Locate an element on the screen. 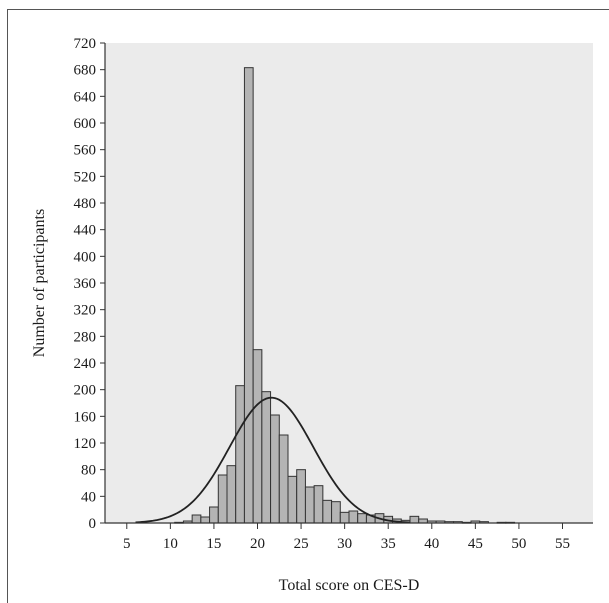 Image resolution: width=609 pixels, height=603 pixels. y-tick-label-320: 320 is located at coordinates (85, 311).